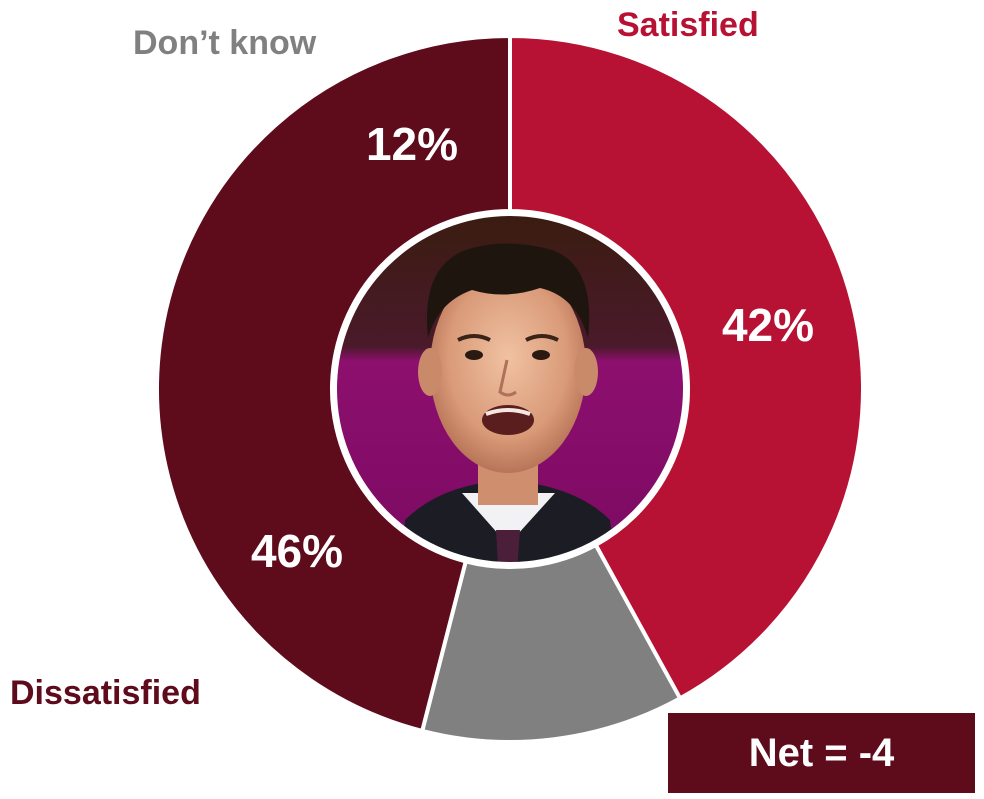 Image resolution: width=984 pixels, height=799 pixels. What do you see at coordinates (105, 693) in the screenshot?
I see `label-dissatisfied: Dissatisfied` at bounding box center [105, 693].